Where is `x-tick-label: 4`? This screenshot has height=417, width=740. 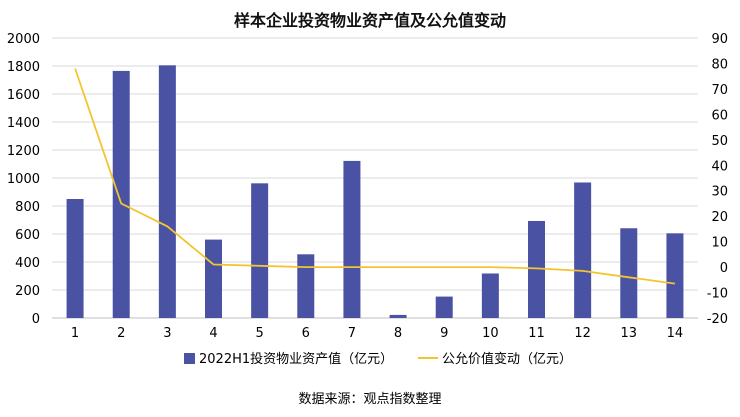 x-tick-label: 4 is located at coordinates (213, 333).